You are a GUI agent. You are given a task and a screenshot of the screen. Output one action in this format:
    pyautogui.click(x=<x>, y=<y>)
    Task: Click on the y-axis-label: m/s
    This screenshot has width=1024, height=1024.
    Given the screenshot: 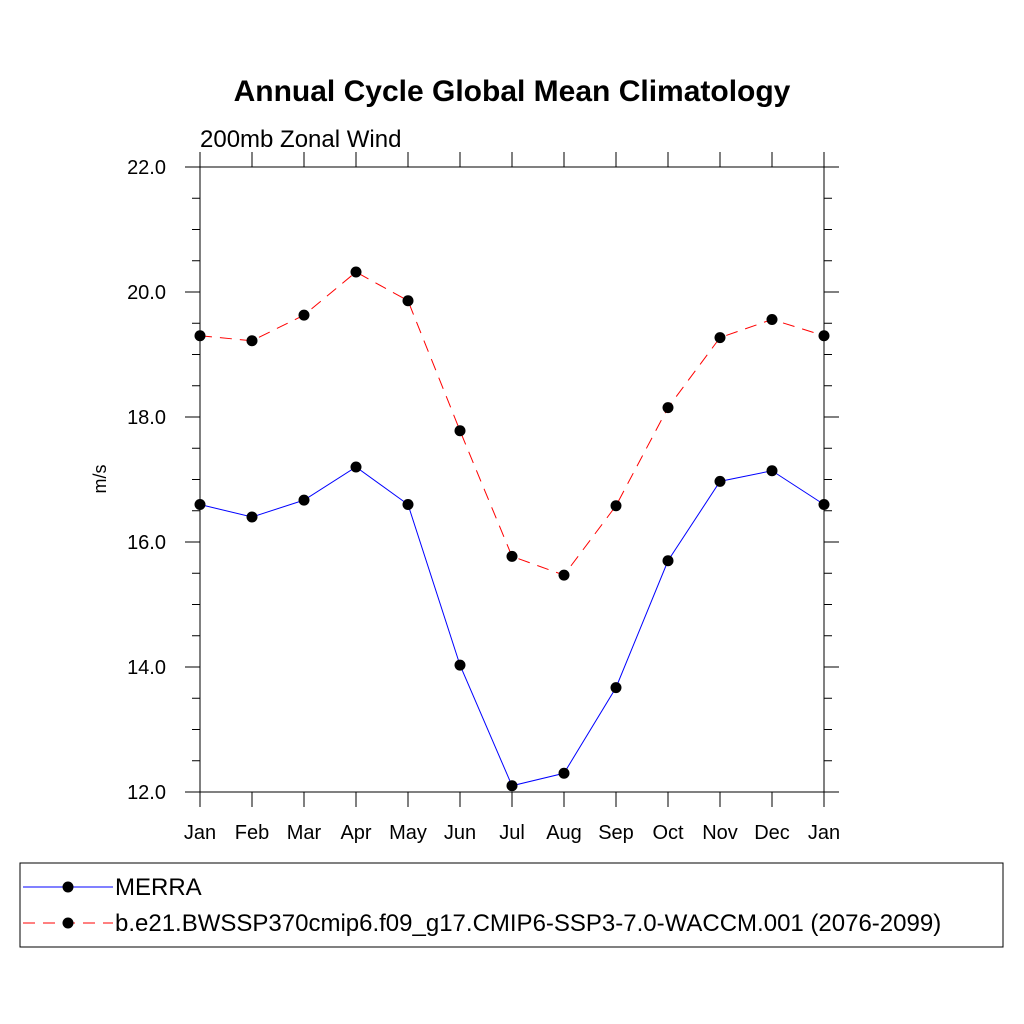 What is the action you would take?
    pyautogui.click(x=100, y=479)
    